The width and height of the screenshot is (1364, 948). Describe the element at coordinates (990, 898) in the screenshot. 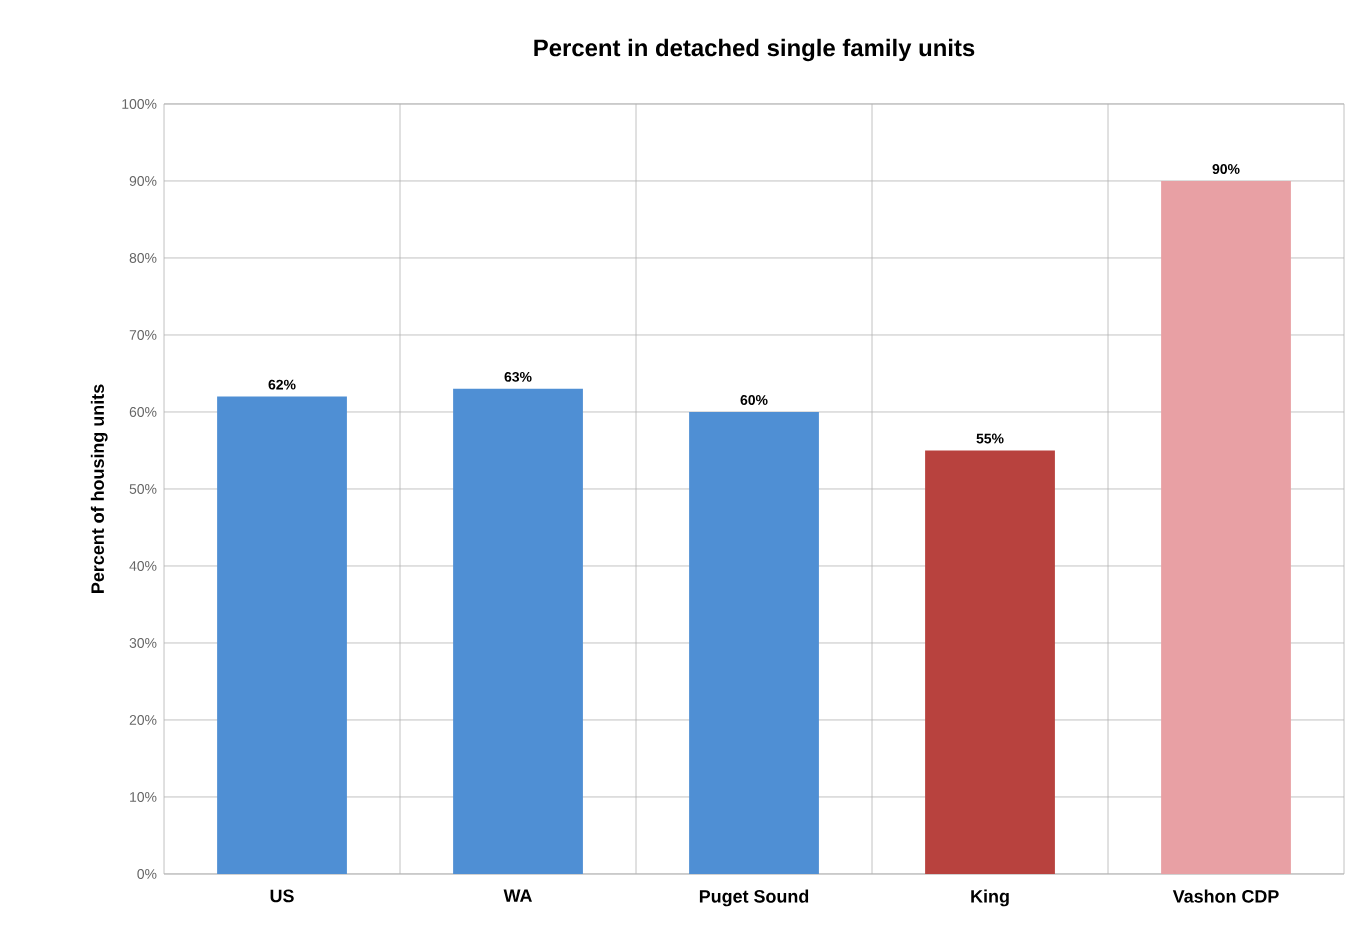

I see `x-tick-label: King` at that location.